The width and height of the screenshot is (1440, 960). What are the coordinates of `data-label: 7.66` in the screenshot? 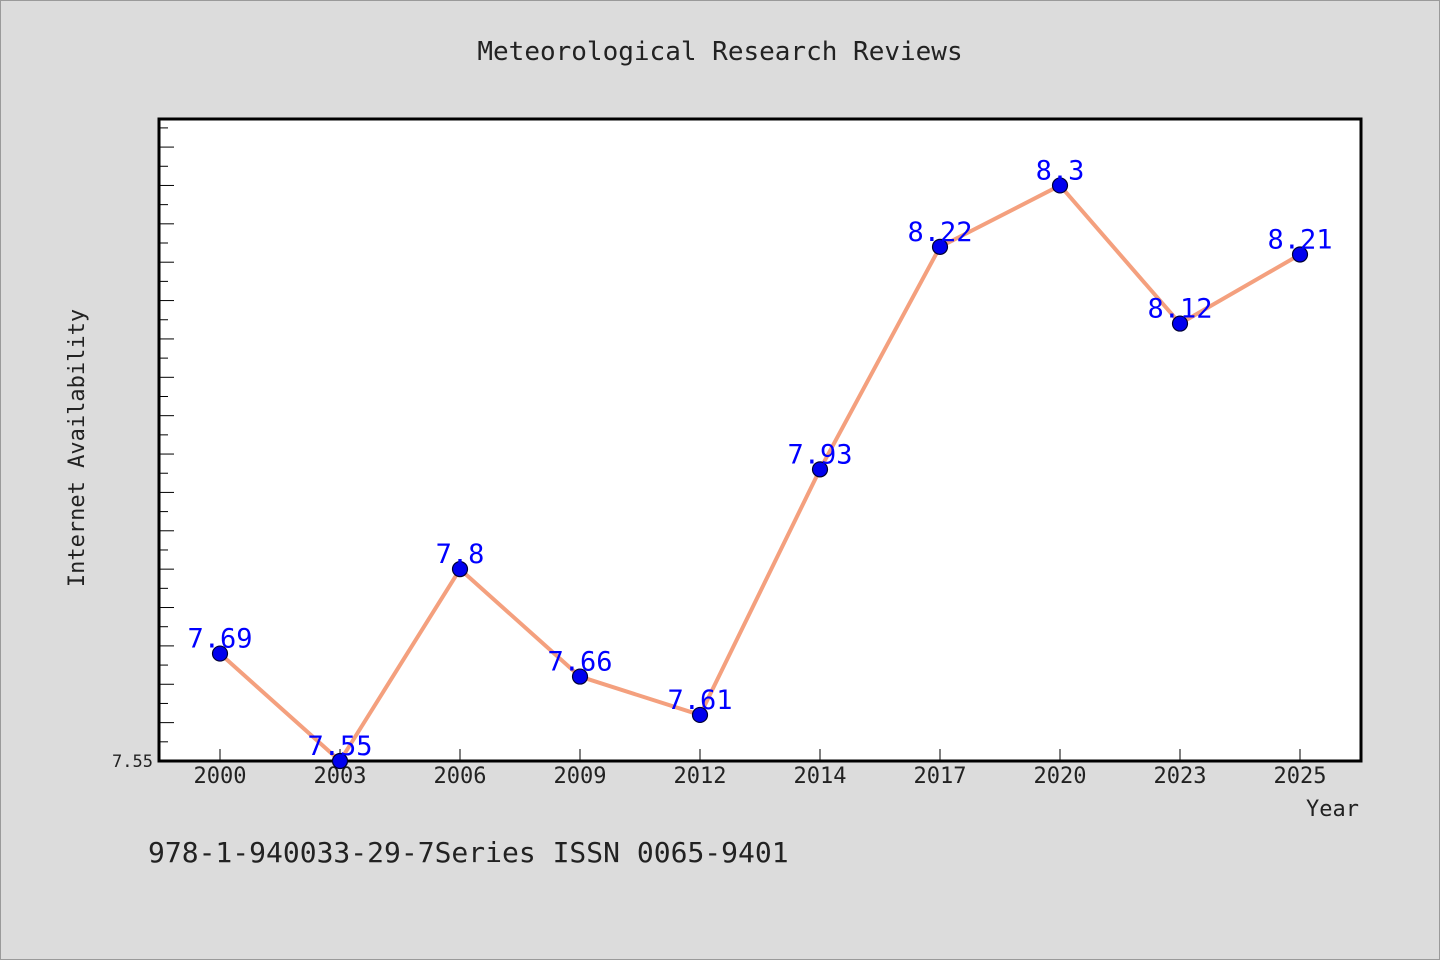 It's located at (579, 662).